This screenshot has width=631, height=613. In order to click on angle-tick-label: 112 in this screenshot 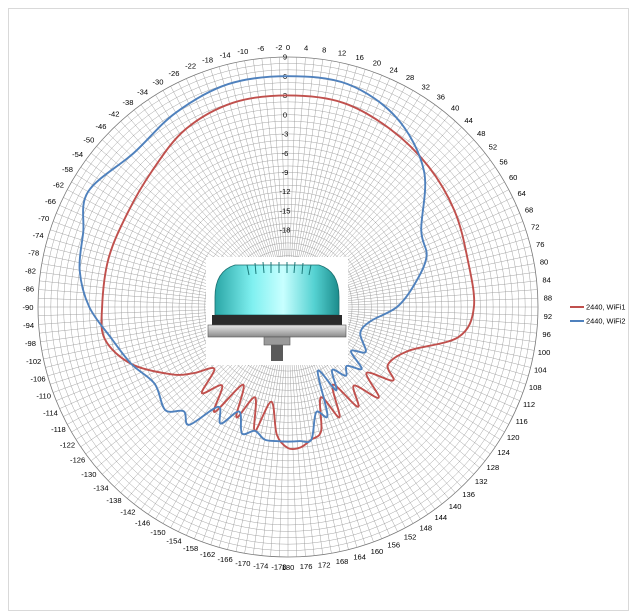, I will do `click(529, 404)`.